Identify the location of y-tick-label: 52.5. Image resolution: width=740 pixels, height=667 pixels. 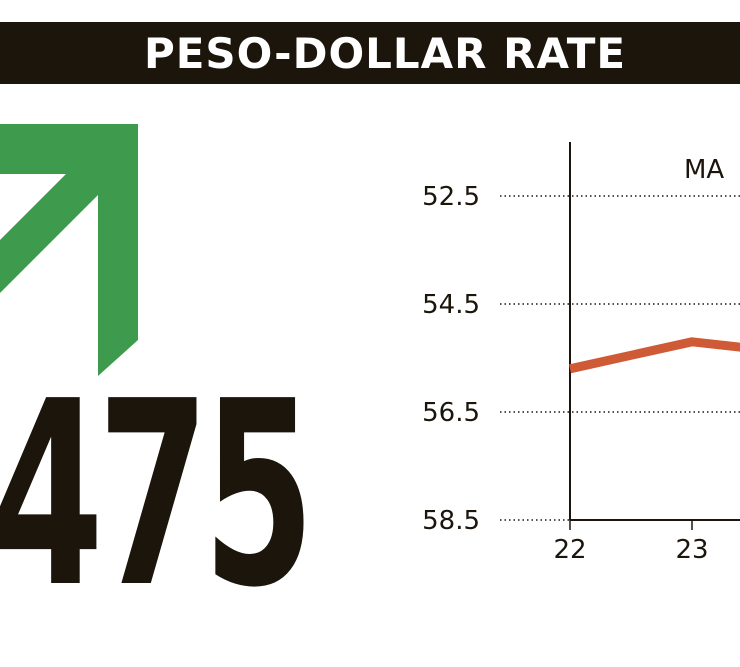
(451, 197).